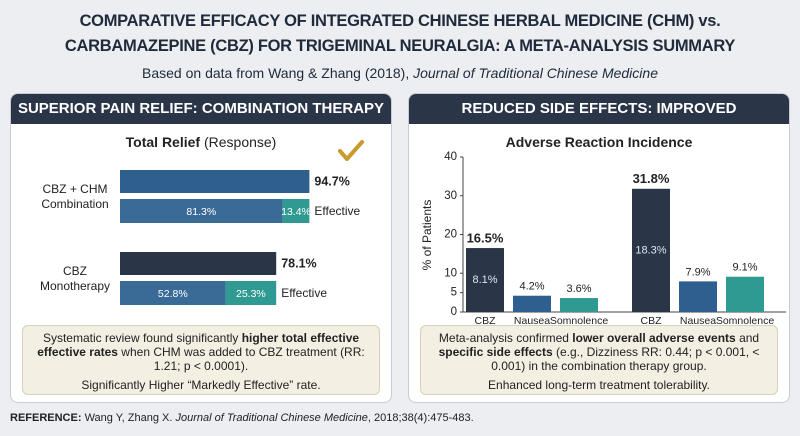 Image resolution: width=800 pixels, height=436 pixels. Describe the element at coordinates (128, 418) in the screenshot. I see `text-run: Wang Y, Zhang X.` at that location.